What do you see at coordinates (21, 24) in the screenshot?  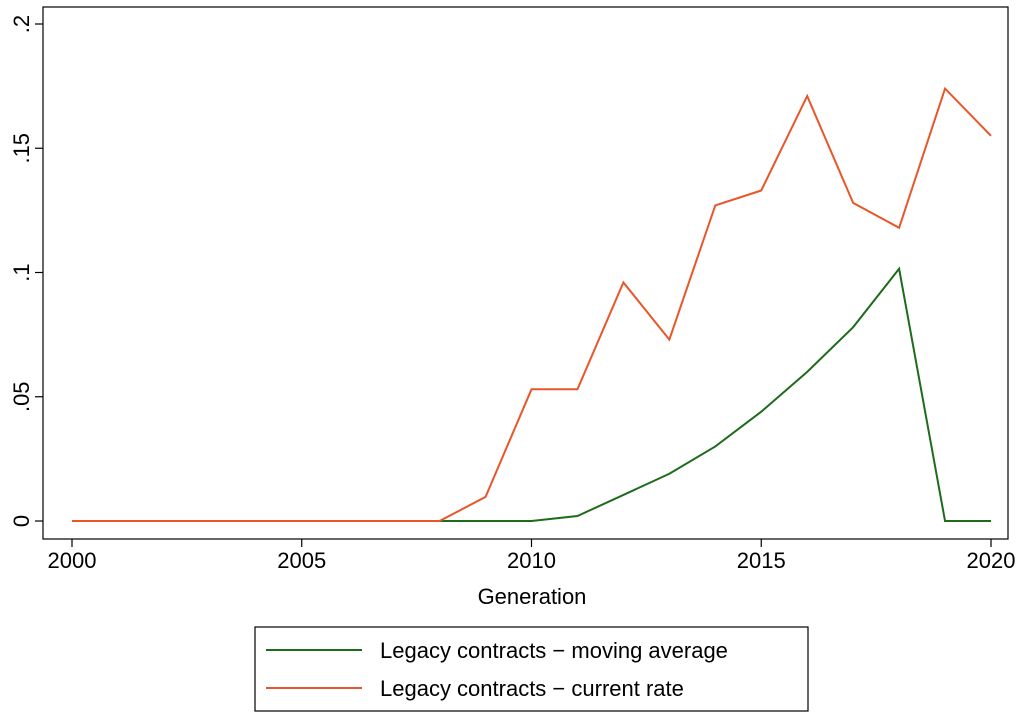 I see `y-tick-label: .2` at bounding box center [21, 24].